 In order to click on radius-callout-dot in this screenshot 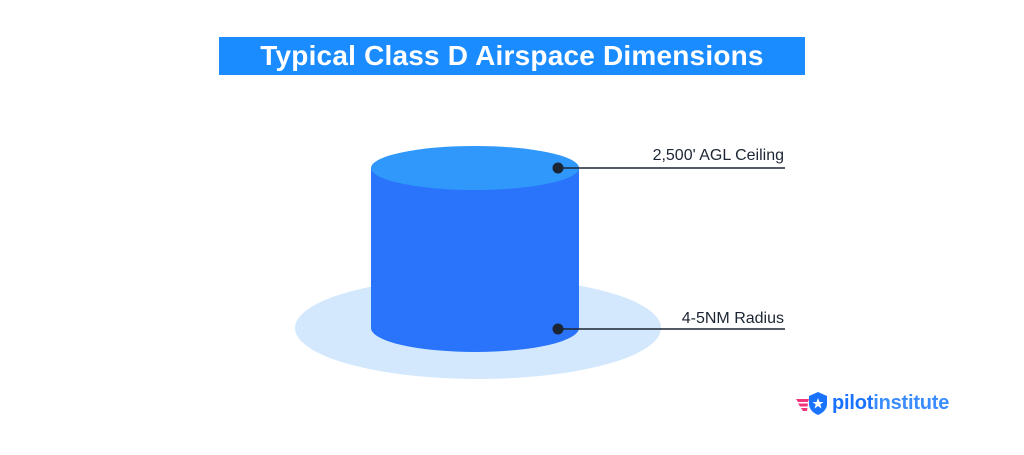, I will do `click(558, 329)`.